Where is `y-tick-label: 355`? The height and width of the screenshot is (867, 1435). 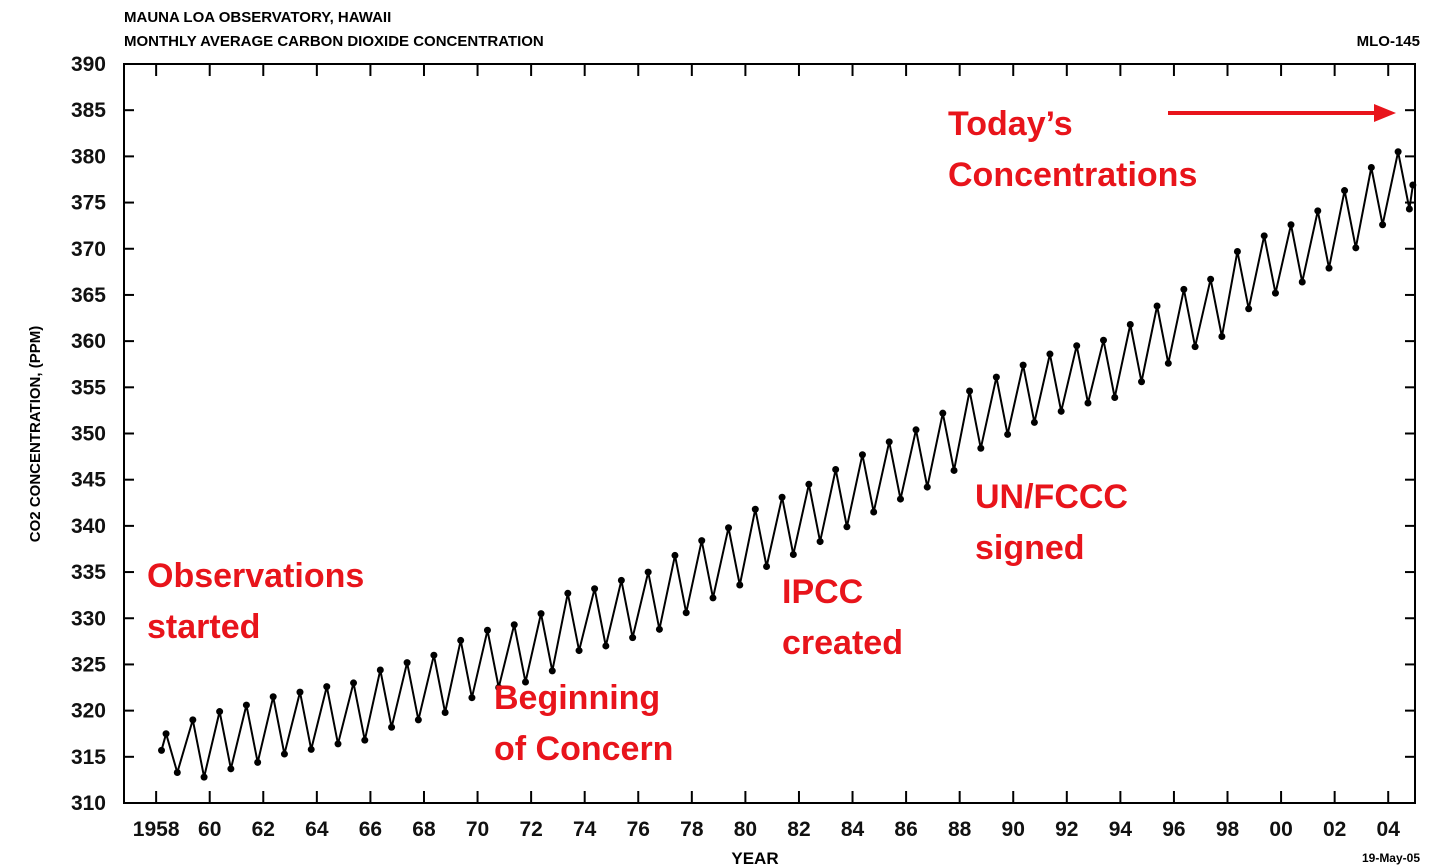
y-tick-label: 355 is located at coordinates (88, 387).